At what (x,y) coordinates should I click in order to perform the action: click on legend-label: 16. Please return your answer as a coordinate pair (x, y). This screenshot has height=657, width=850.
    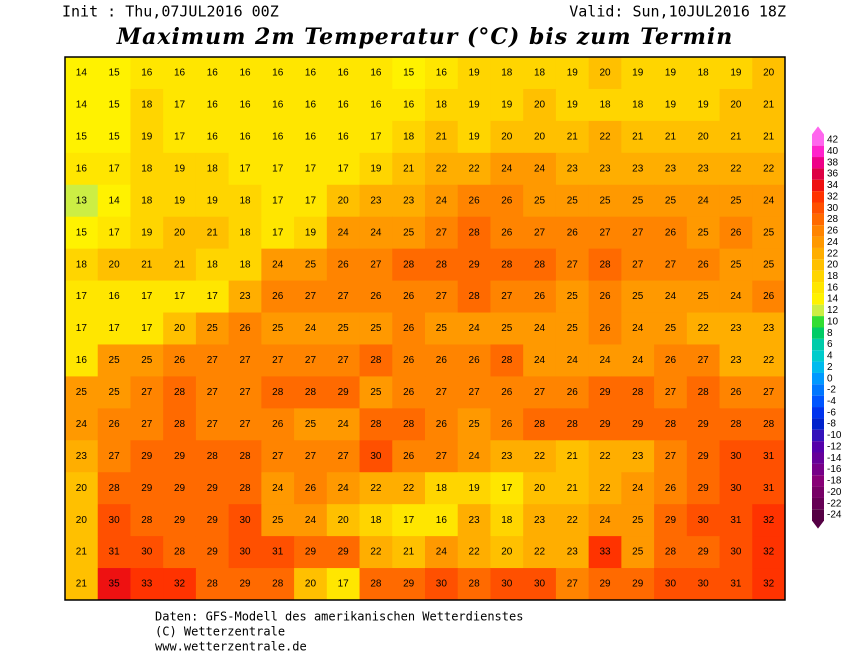
    Looking at the image, I should click on (833, 287).